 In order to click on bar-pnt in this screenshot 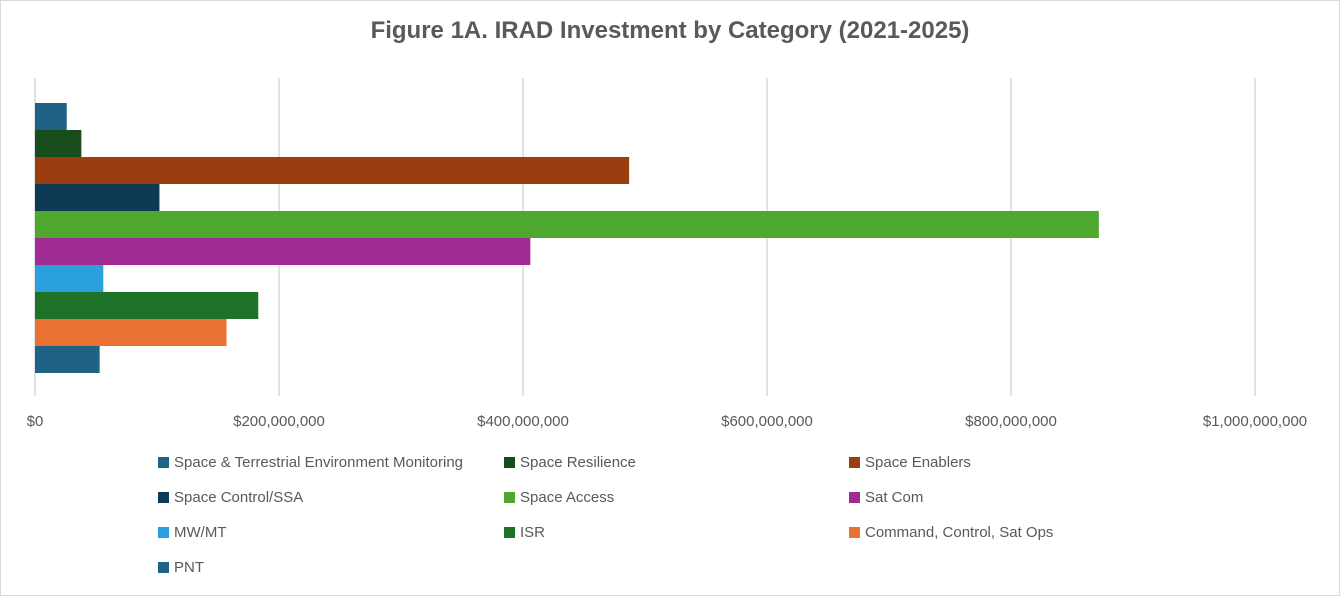, I will do `click(67, 359)`.